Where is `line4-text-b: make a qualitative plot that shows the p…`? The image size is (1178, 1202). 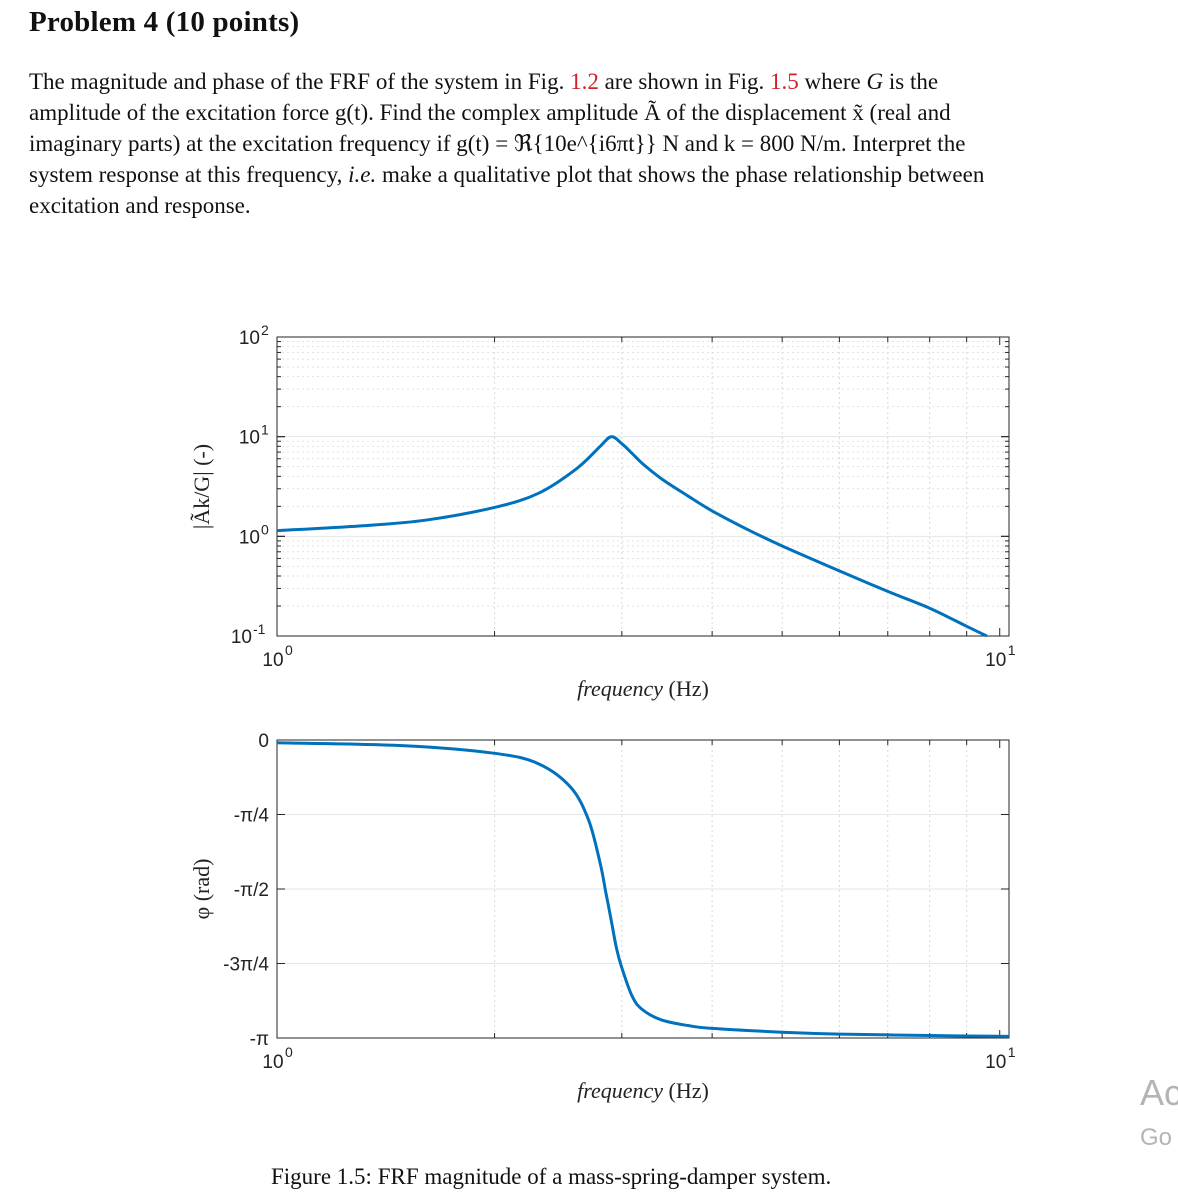
line4-text-b: make a qualitative plot that shows the p… is located at coordinates (680, 174).